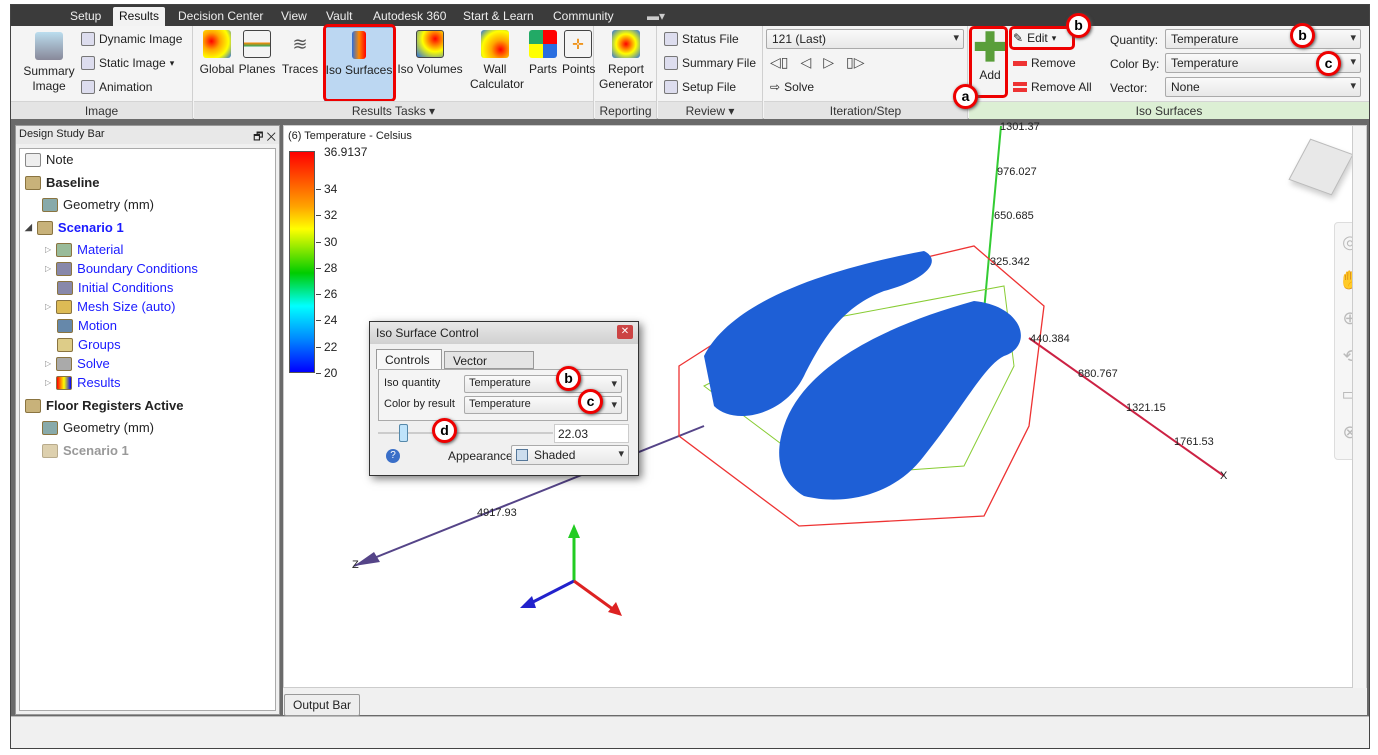 The height and width of the screenshot is (755, 1378). I want to click on group-label-review: Review ▾, so click(710, 110).